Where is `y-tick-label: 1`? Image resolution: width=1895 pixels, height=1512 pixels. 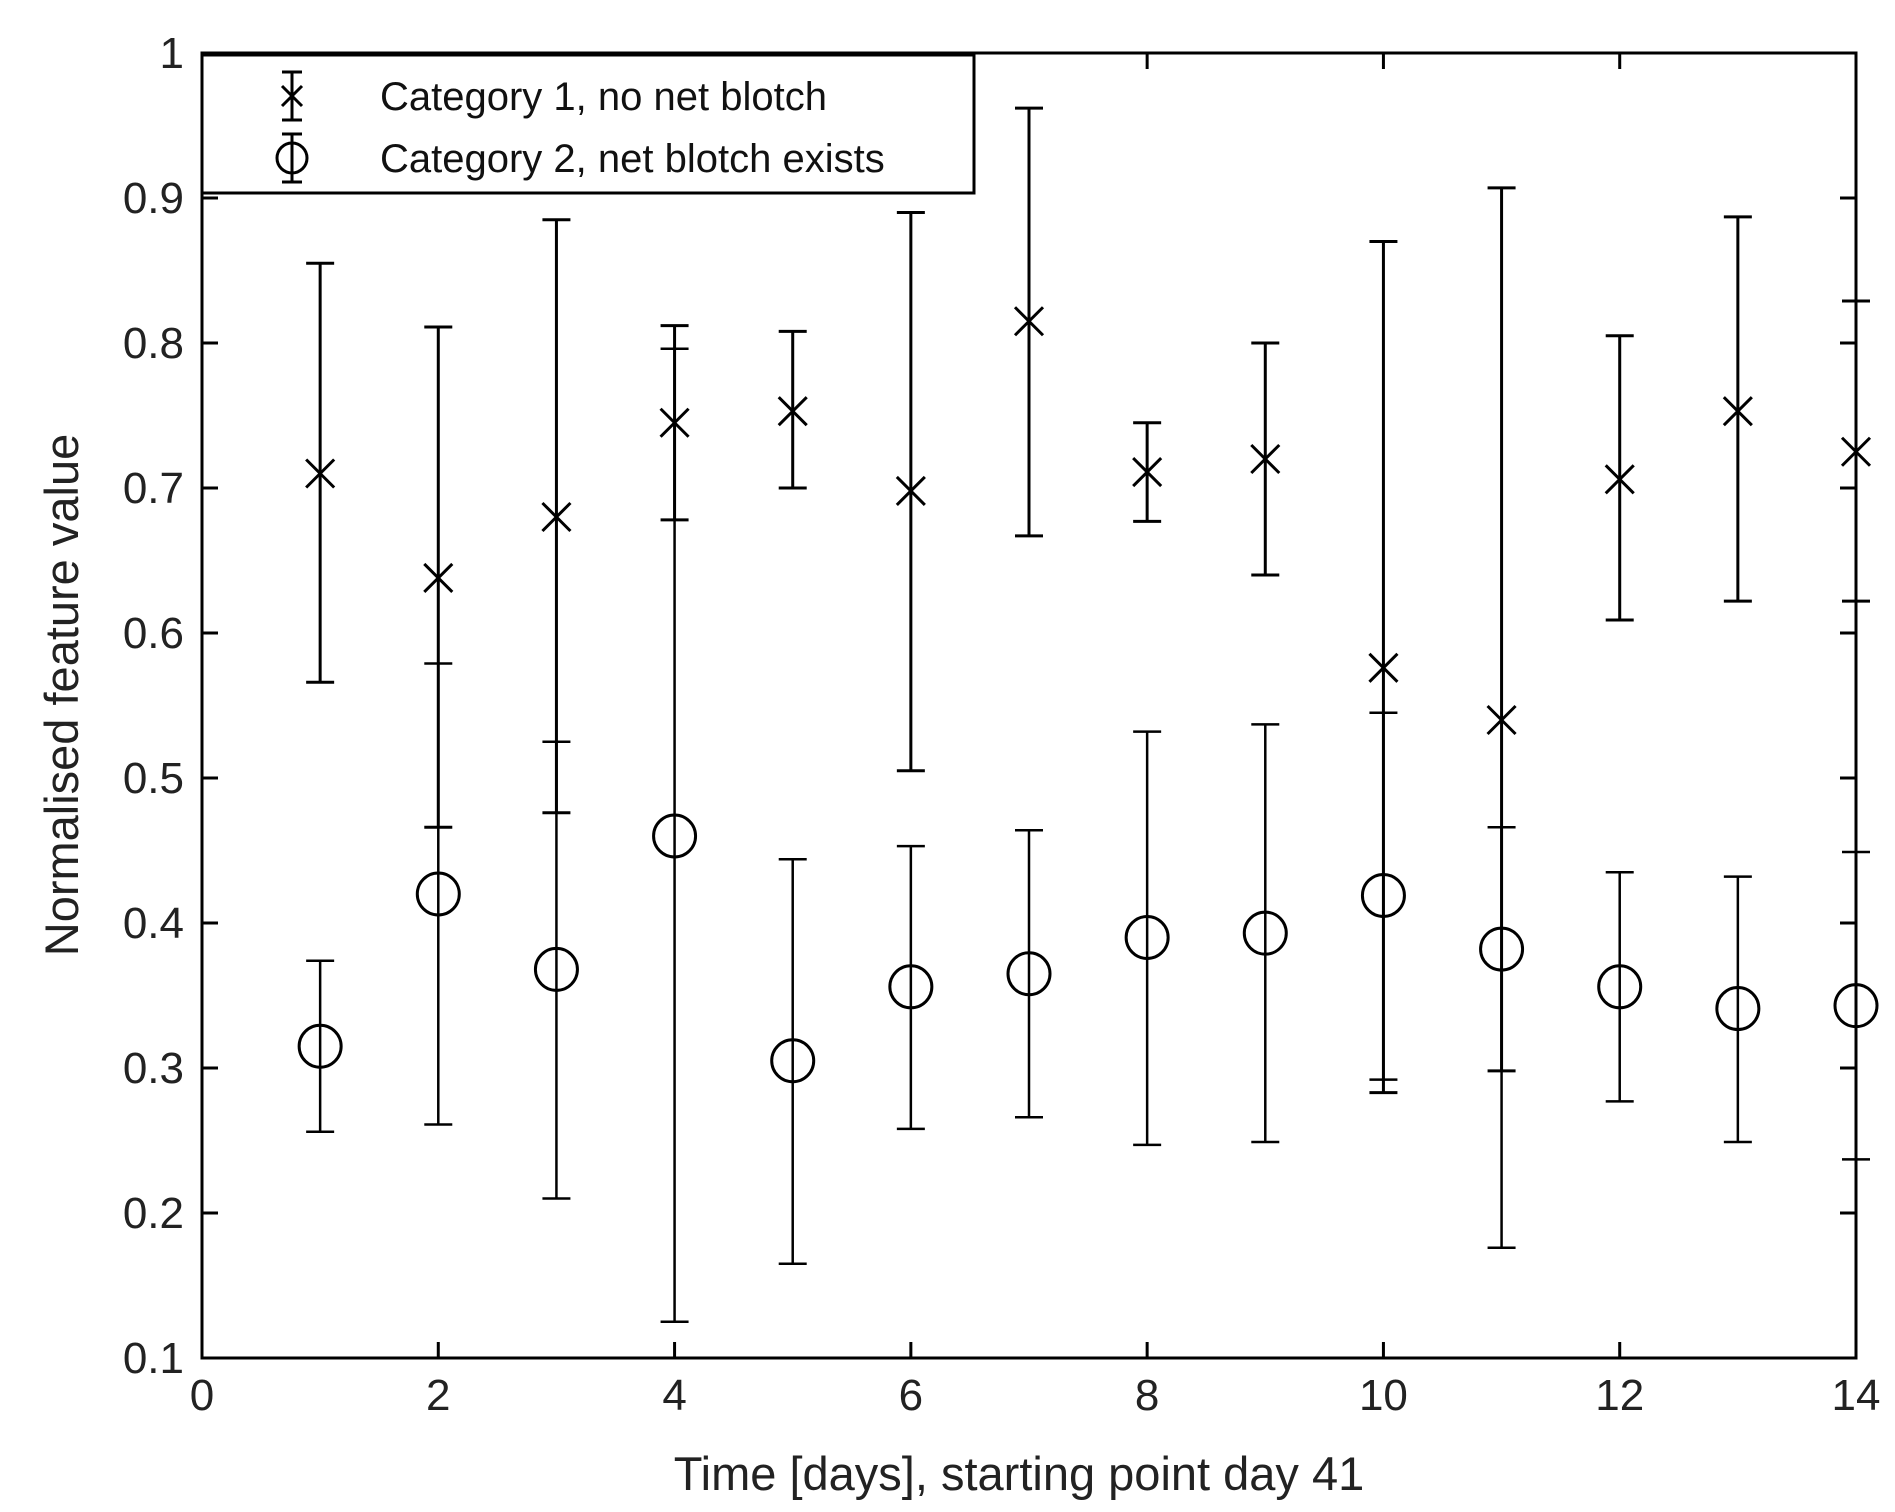 y-tick-label: 1 is located at coordinates (172, 53).